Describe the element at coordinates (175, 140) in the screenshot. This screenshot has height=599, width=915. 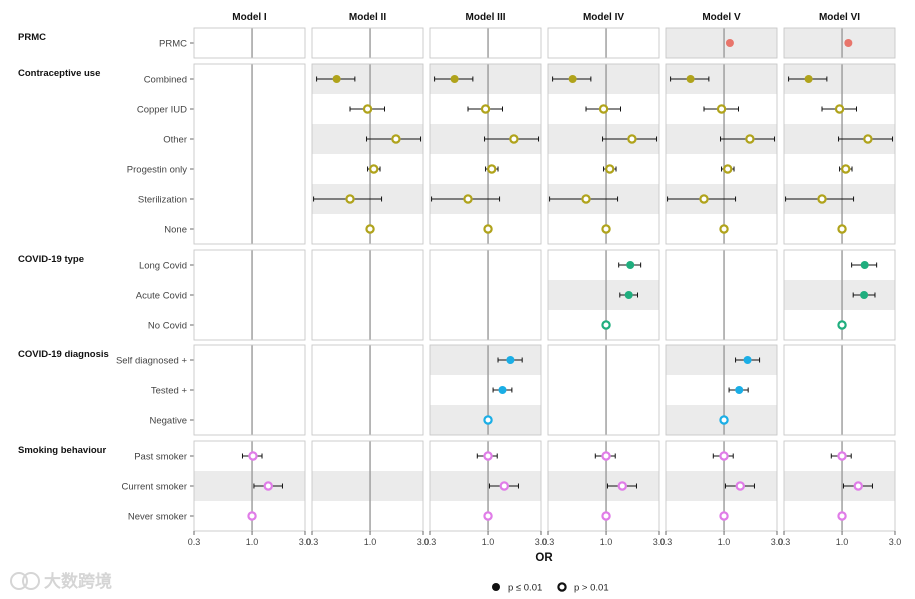
I see `row-label: Other` at that location.